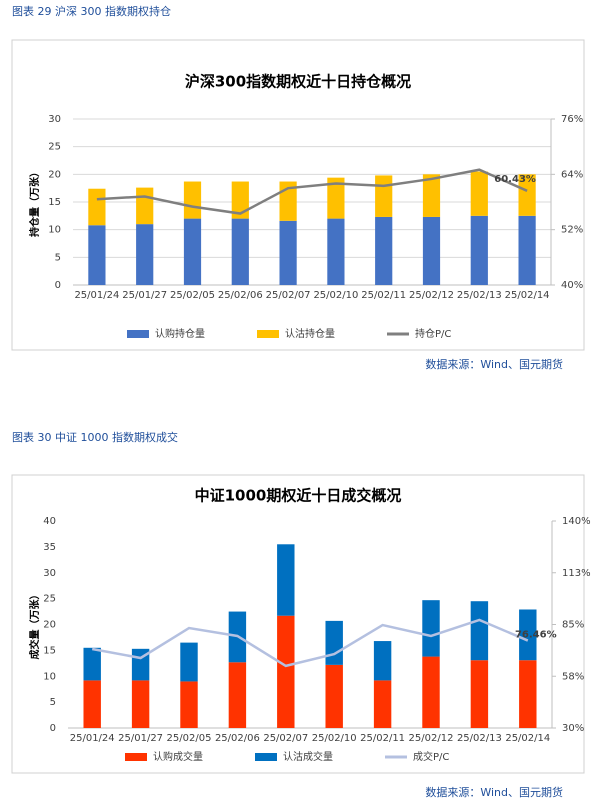  Describe the element at coordinates (49, 521) in the screenshot. I see `y-tick-label: 40` at that location.